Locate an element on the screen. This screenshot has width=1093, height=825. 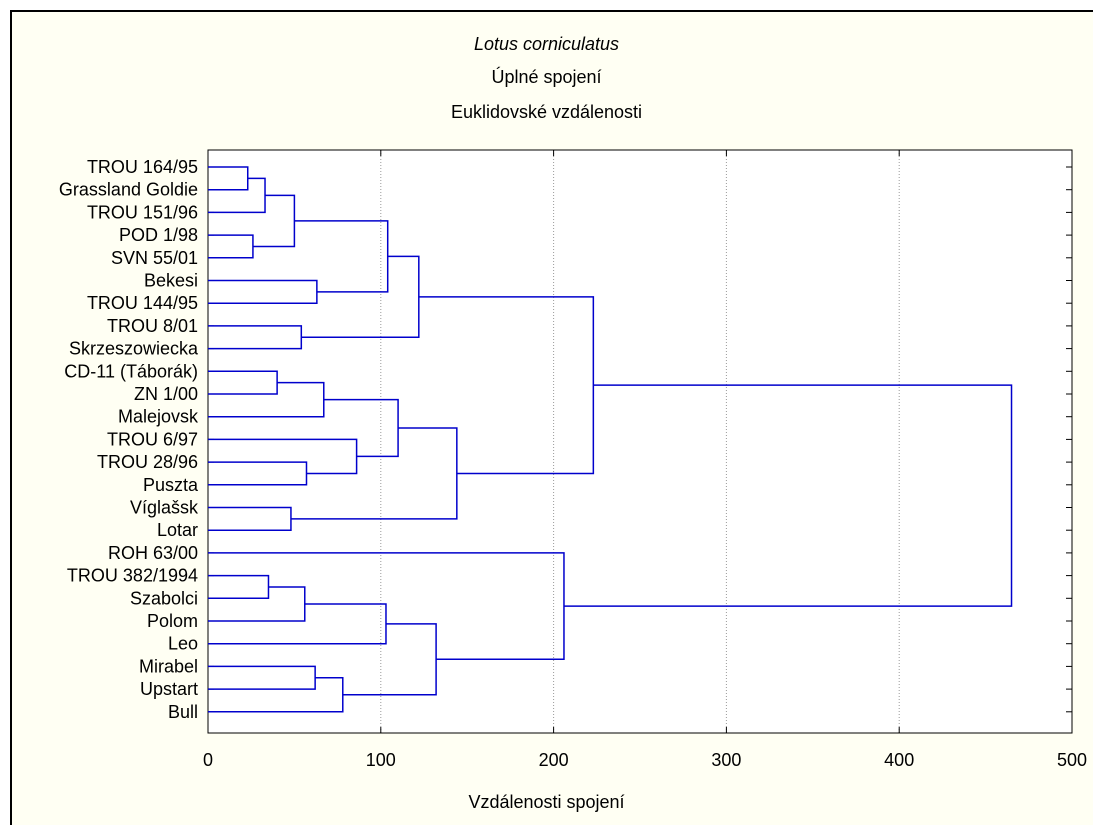
leaf-label: Szabolci is located at coordinates (164, 598).